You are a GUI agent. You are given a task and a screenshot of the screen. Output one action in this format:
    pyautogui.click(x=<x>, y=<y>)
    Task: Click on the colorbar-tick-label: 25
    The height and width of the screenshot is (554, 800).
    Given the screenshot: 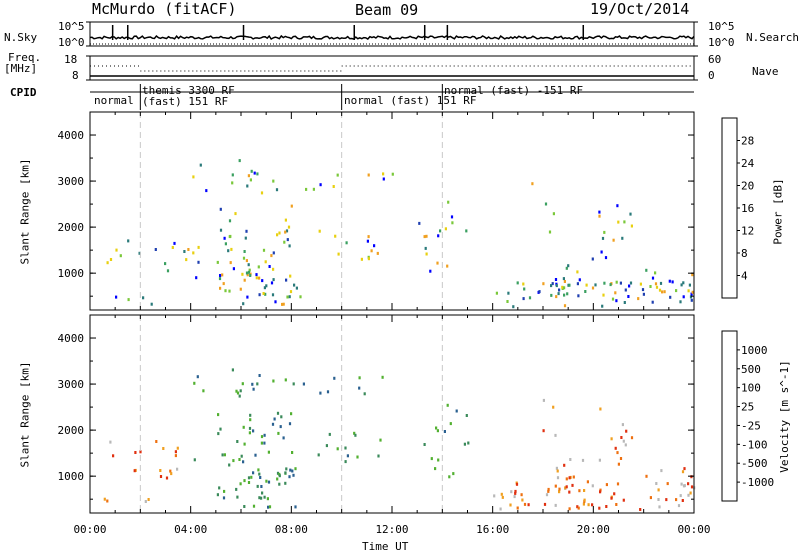 What is the action you would take?
    pyautogui.click(x=747, y=407)
    